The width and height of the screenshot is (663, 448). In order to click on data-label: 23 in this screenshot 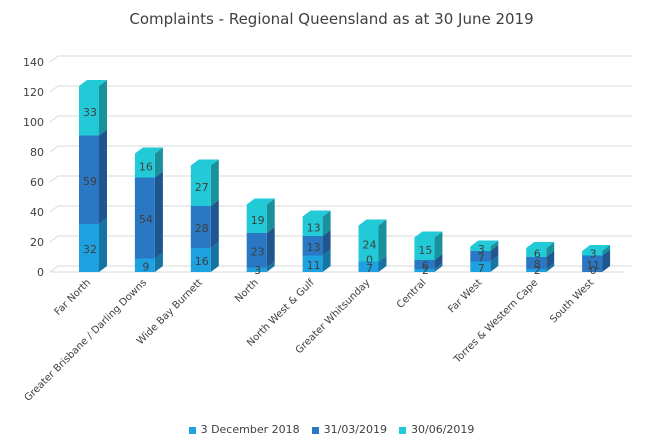, I will do `click(258, 251)`.